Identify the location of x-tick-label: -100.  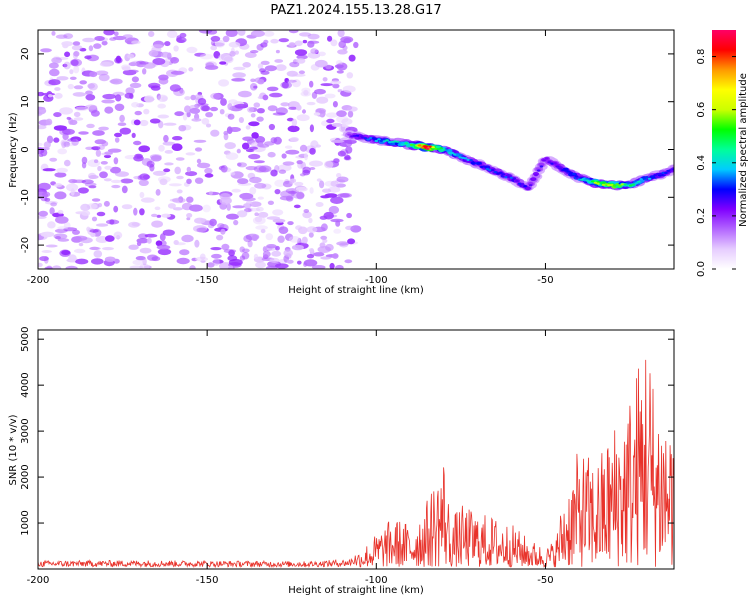
(376, 280).